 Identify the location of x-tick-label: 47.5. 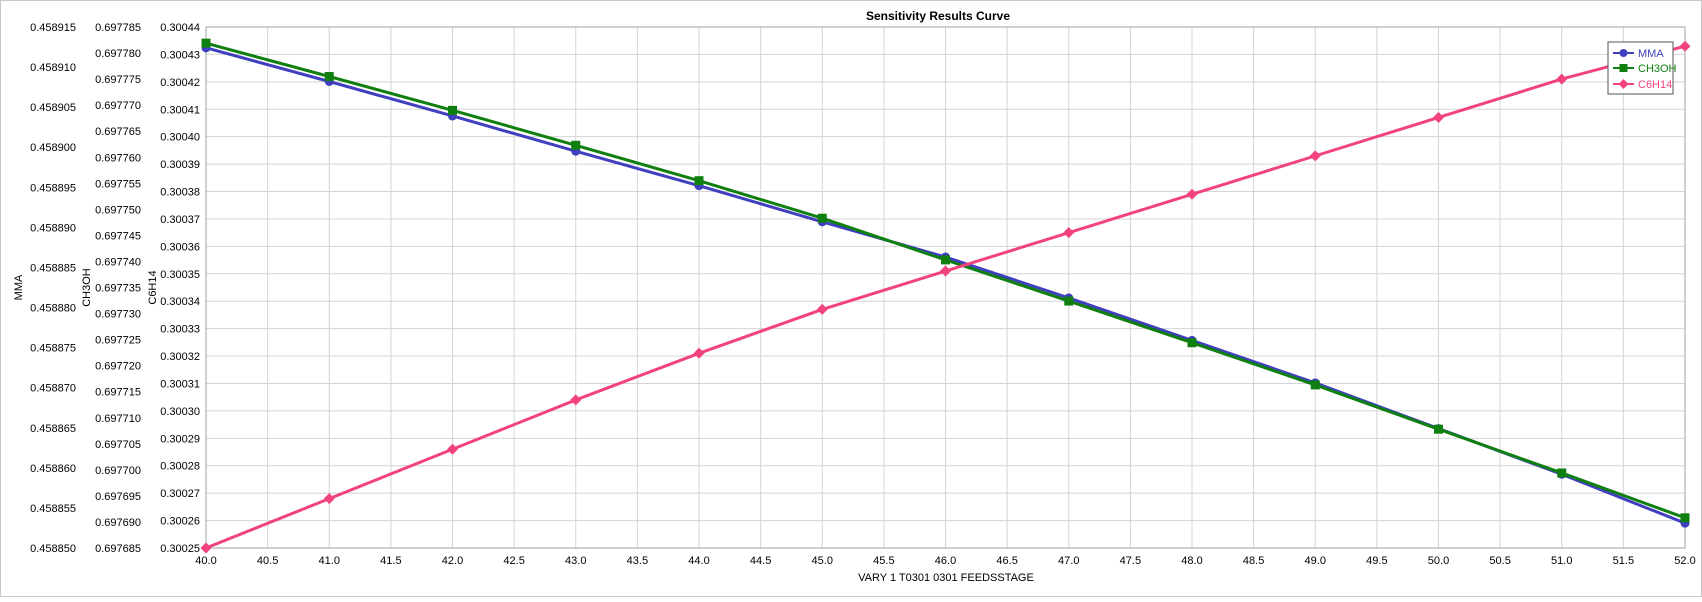
(1130, 561).